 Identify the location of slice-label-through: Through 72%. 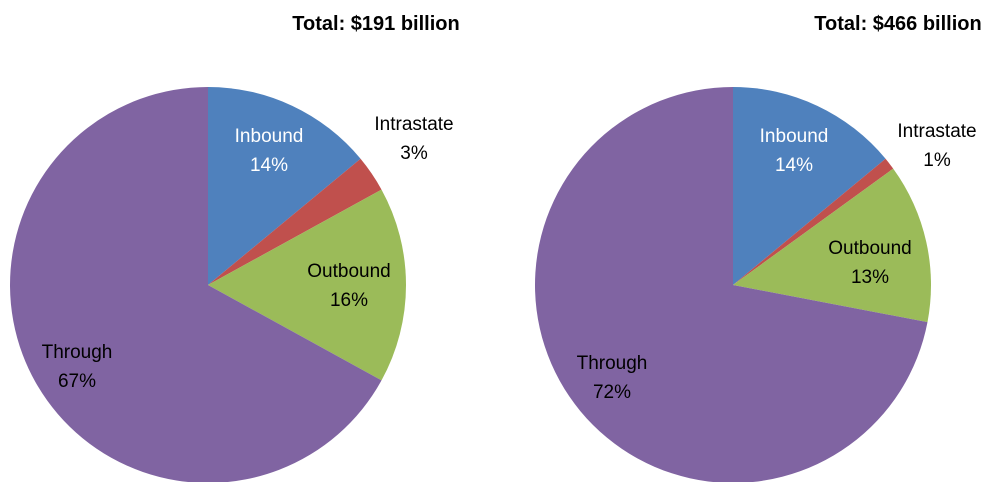
(612, 378).